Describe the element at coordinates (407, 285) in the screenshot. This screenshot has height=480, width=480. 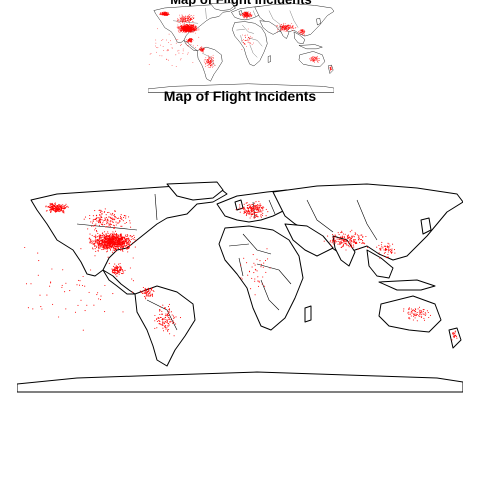
I see `landmass-indonesia` at that location.